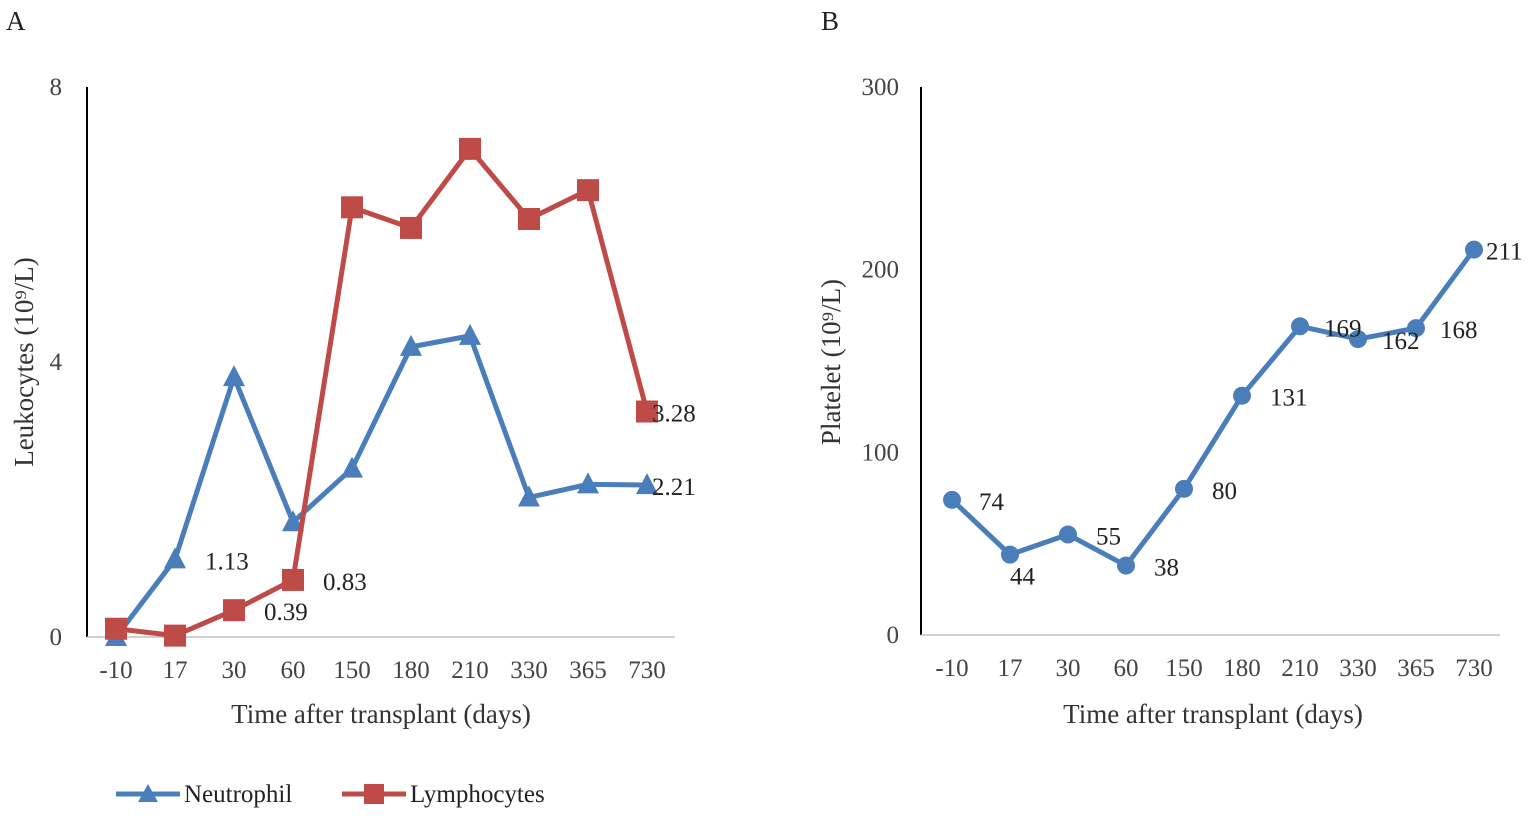  Describe the element at coordinates (1108, 537) in the screenshot. I see `panel-b-platelet-data-label: 55` at that location.